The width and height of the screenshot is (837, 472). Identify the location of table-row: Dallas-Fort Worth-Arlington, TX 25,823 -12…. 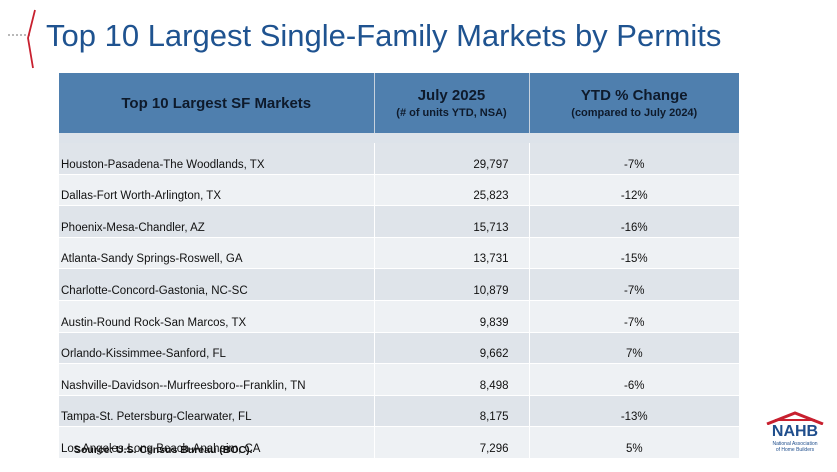
(399, 190).